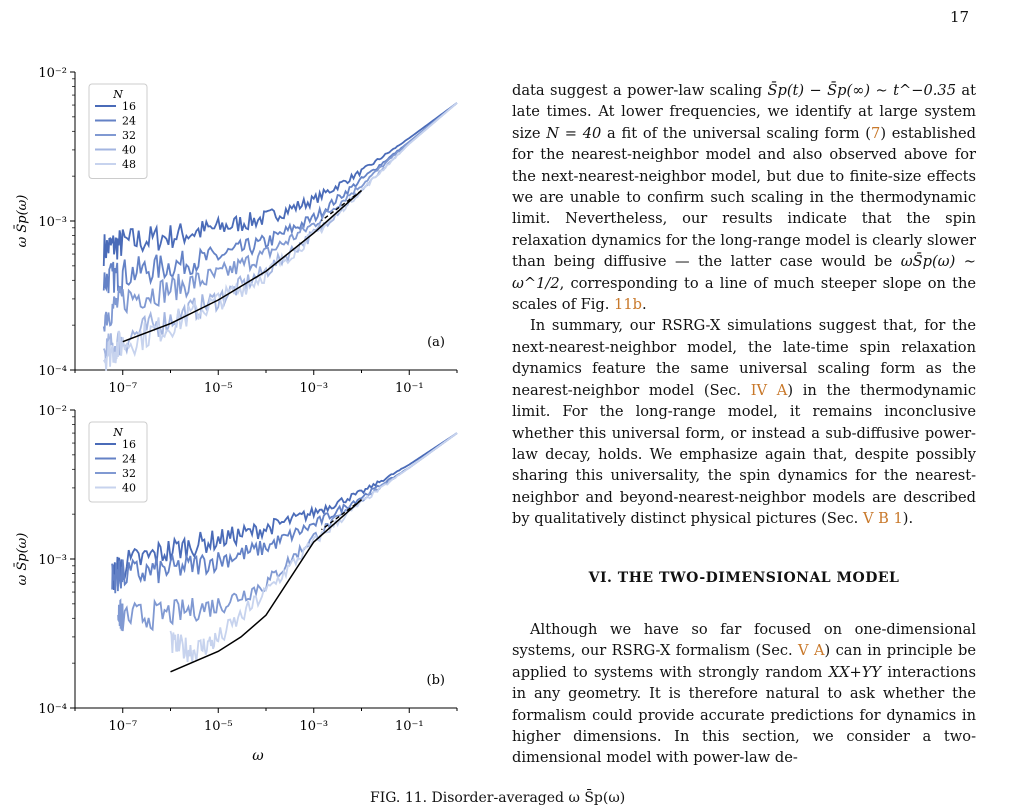 This screenshot has width=1009, height=812. What do you see at coordinates (769, 390) in the screenshot?
I see `section-link-iva: IV A` at bounding box center [769, 390].